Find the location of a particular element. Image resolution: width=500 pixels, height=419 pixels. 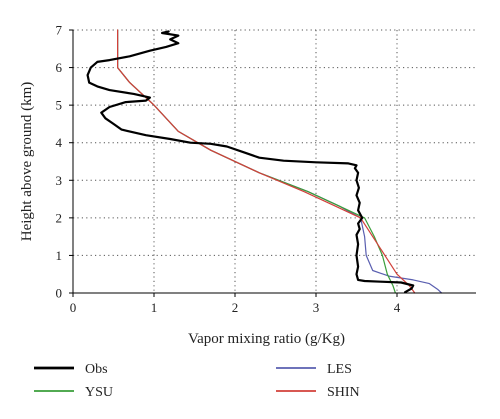

y-tick-label: 2 is located at coordinates (59, 217).